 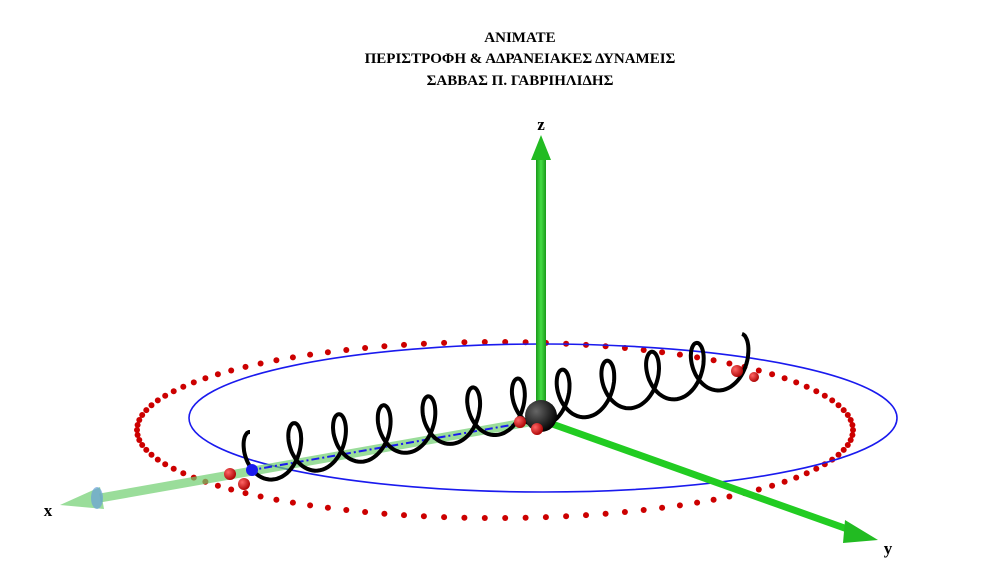 What do you see at coordinates (519, 38) in the screenshot?
I see `title-line: ANIMATE` at bounding box center [519, 38].